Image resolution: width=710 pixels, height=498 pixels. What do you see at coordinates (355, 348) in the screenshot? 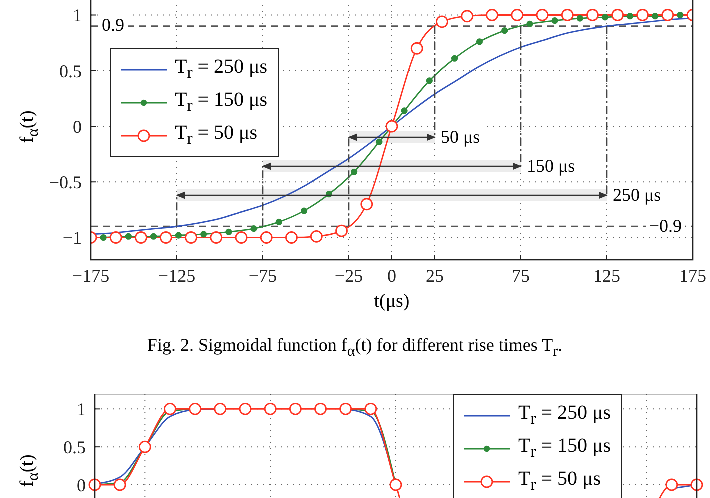
I see `caption: Fig. 2. Sigmoidal function f$_{α}$(t) for different rise times T$_{r}$.` at bounding box center [355, 348].